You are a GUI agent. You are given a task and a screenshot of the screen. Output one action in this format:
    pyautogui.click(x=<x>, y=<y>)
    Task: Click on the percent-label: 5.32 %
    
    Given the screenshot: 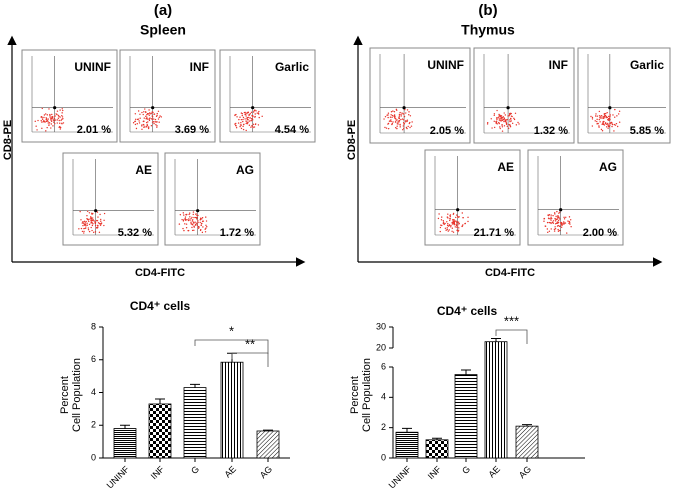 What is the action you would take?
    pyautogui.click(x=135, y=233)
    